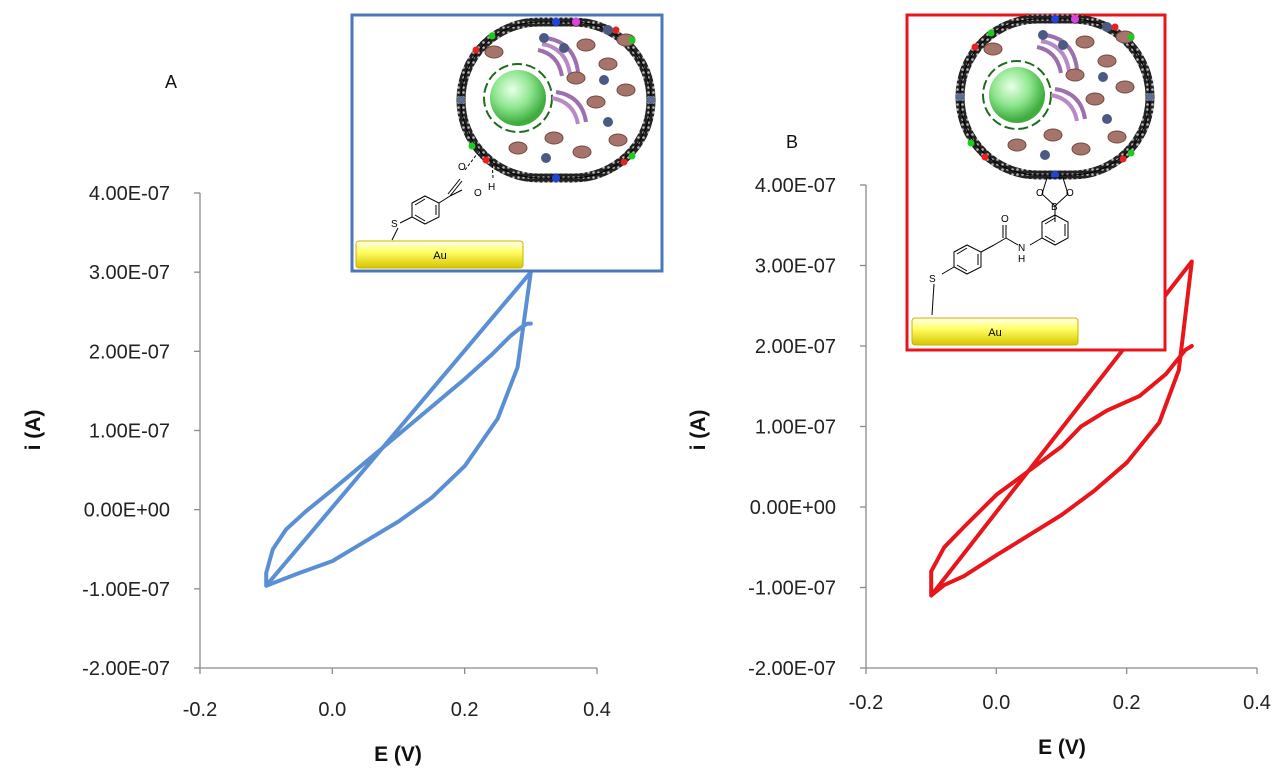 The height and width of the screenshot is (779, 1281). Describe the element at coordinates (478, 193) in the screenshot. I see `atom-o-hydroxyl-a: O` at that location.